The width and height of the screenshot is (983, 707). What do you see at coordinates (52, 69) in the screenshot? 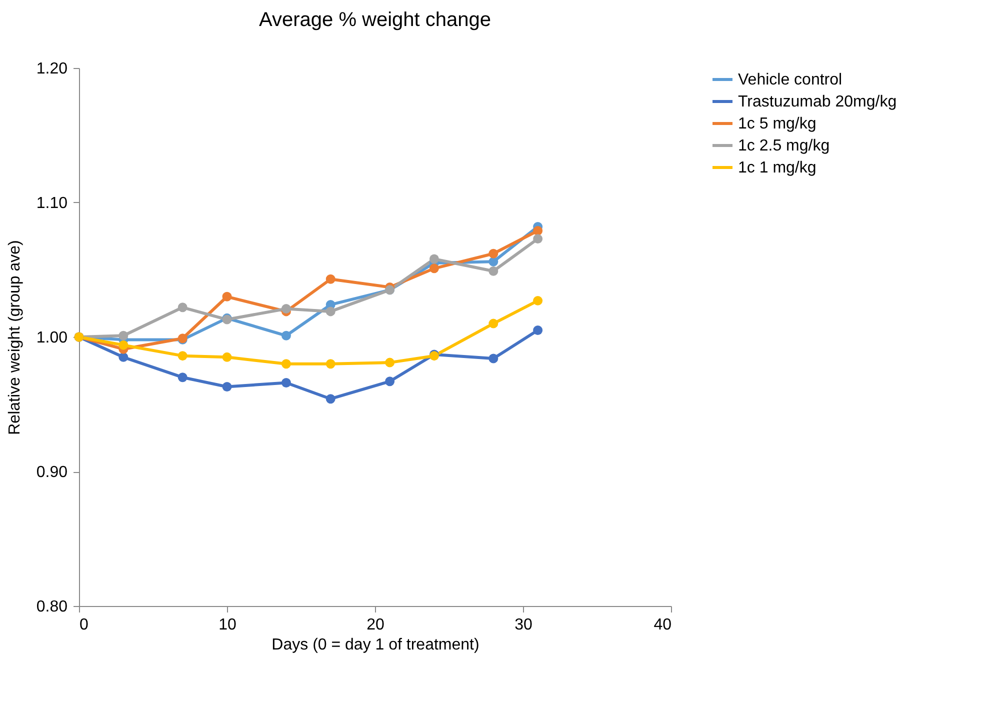
I see `y-tick-label: 1.20` at bounding box center [52, 69].